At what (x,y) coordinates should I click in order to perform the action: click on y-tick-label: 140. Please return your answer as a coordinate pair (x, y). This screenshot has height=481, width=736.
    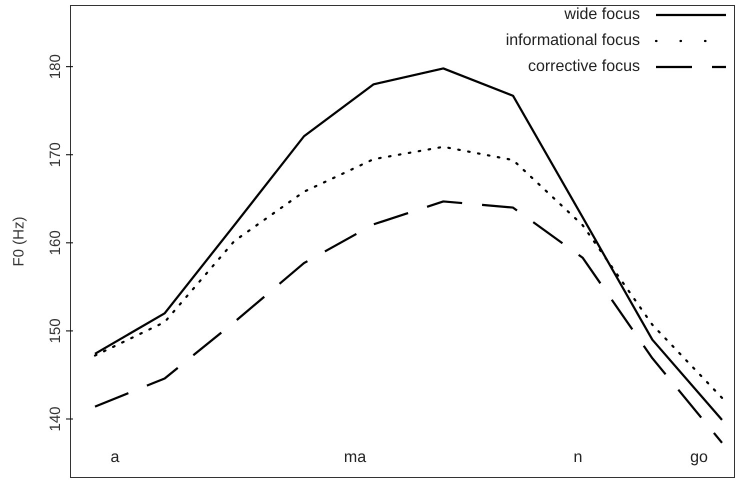
    Looking at the image, I should click on (55, 419).